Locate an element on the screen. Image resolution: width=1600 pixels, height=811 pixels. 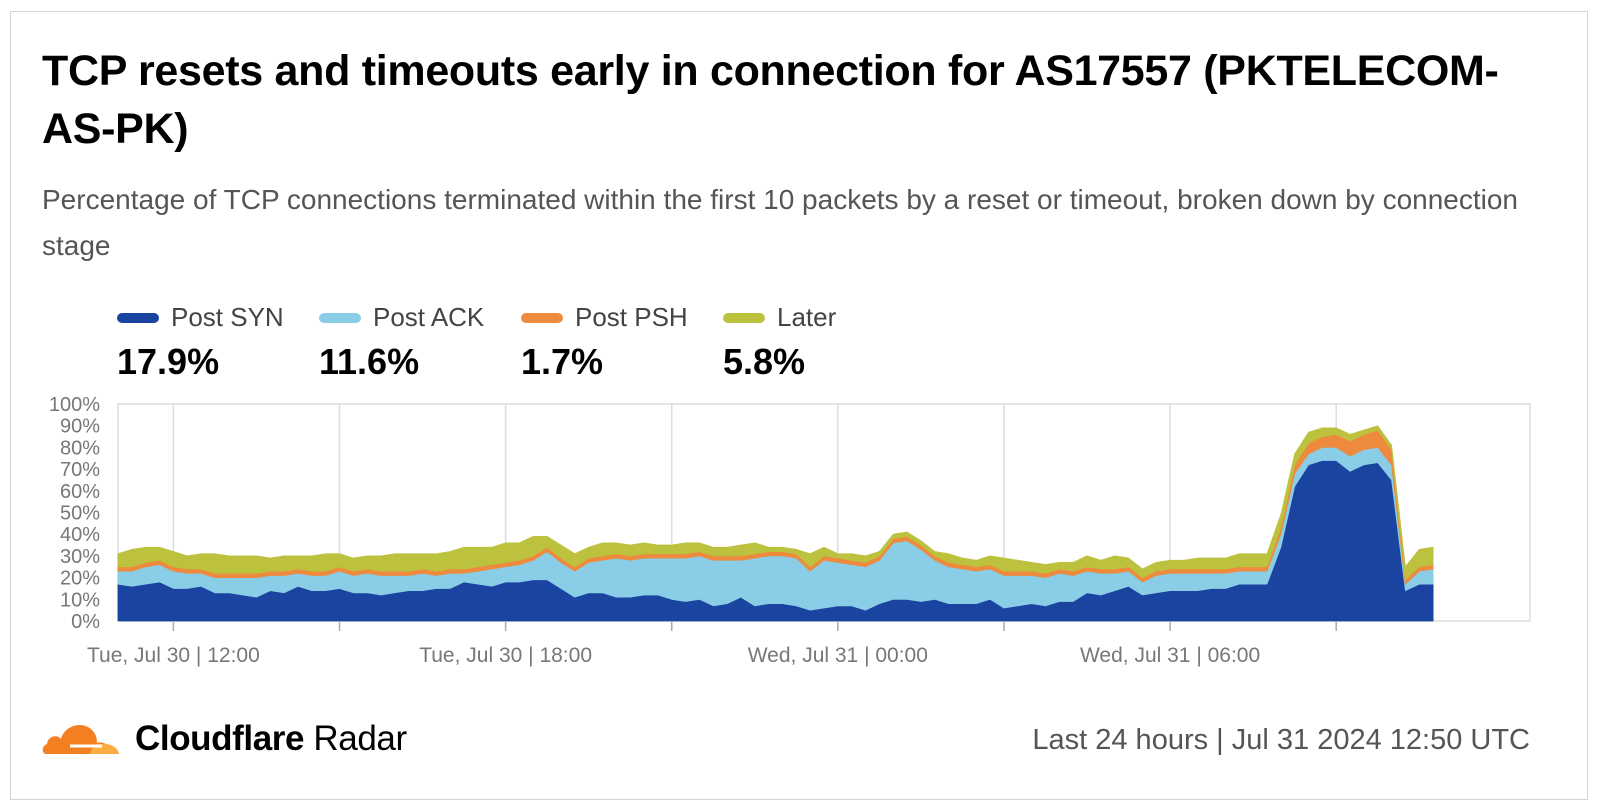
y-tick-label: 10% is located at coordinates (80, 600).